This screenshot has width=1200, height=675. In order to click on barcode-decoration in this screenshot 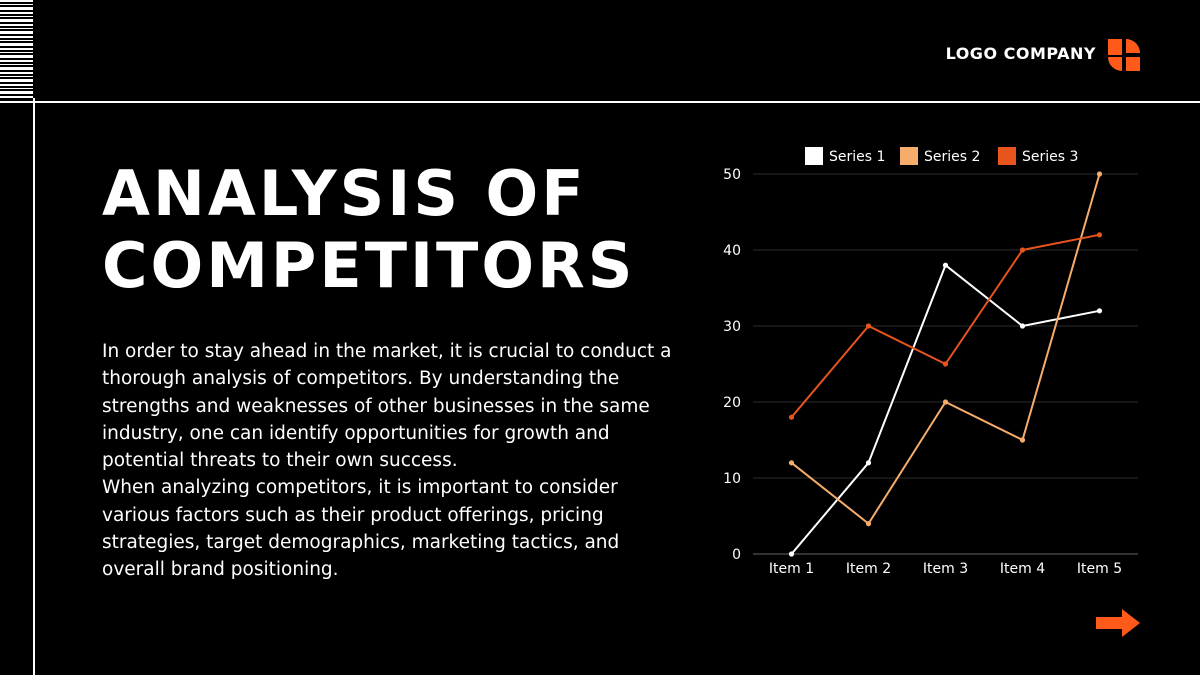, I will do `click(16, 49)`.